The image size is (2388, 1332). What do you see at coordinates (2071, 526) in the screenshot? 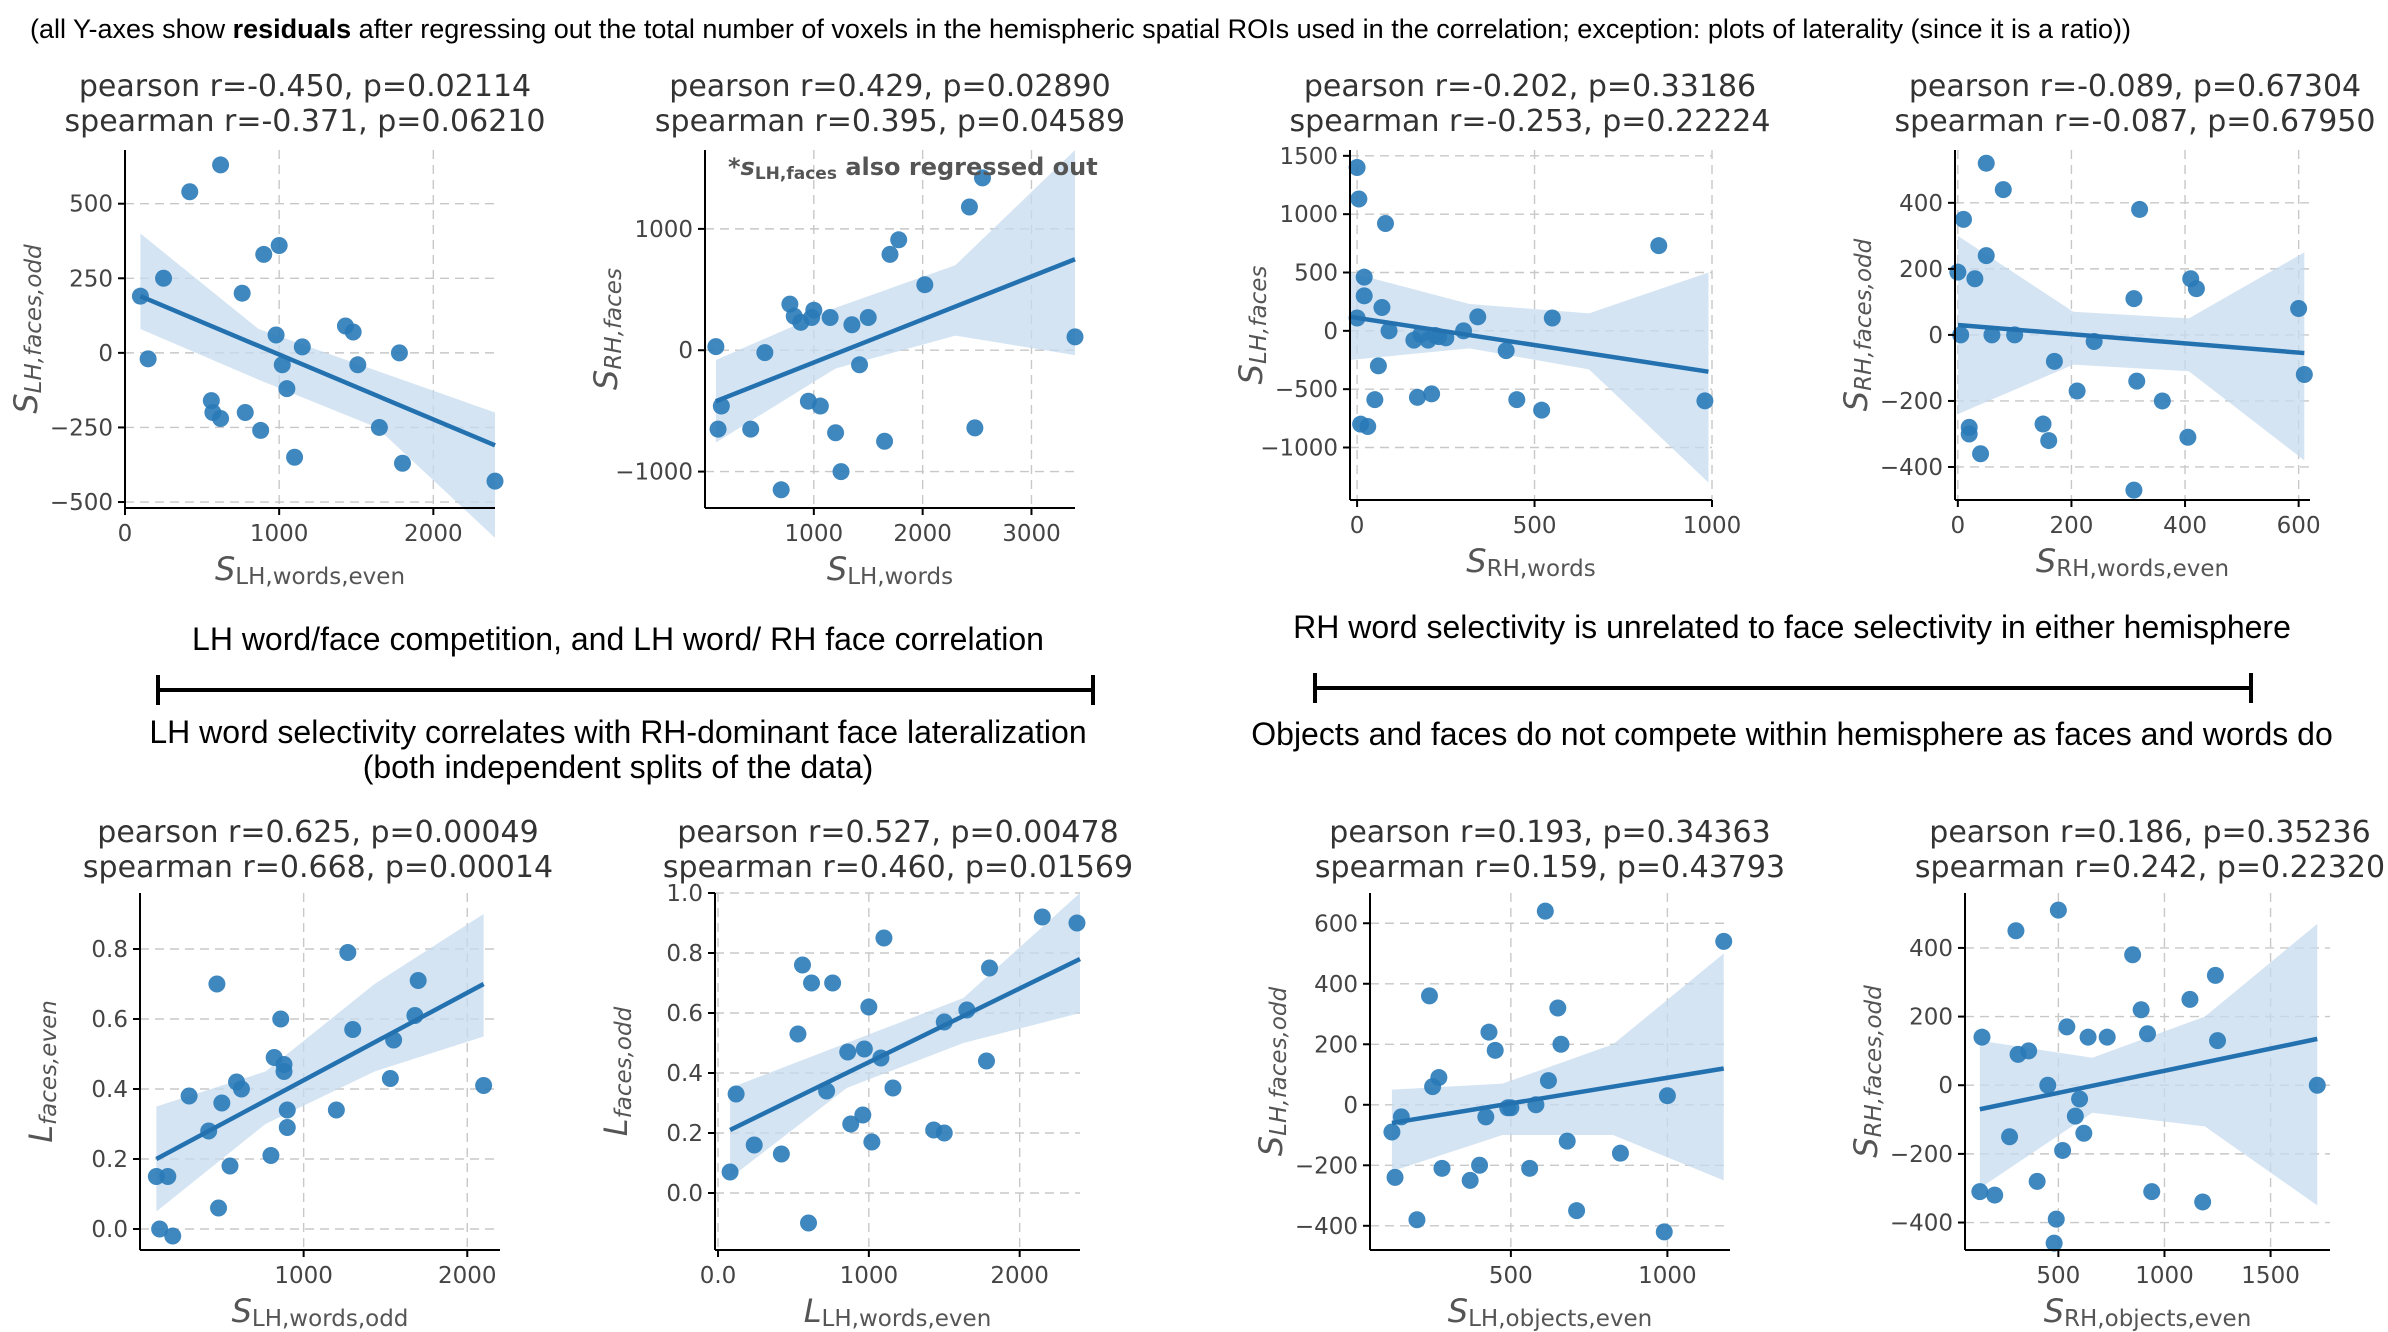
I see `x-tick-label: 200` at bounding box center [2071, 526].